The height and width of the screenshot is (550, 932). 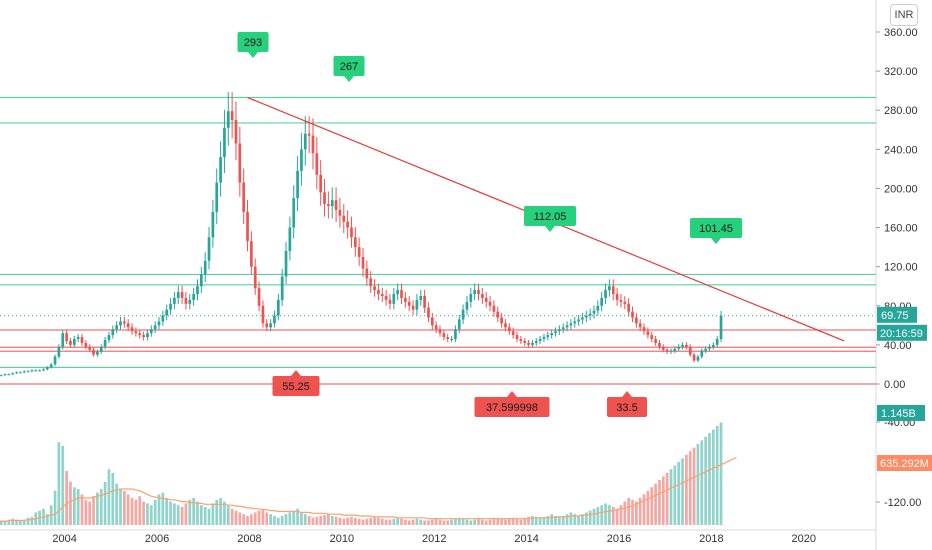 What do you see at coordinates (904, 15) in the screenshot?
I see `currency-label: INR` at bounding box center [904, 15].